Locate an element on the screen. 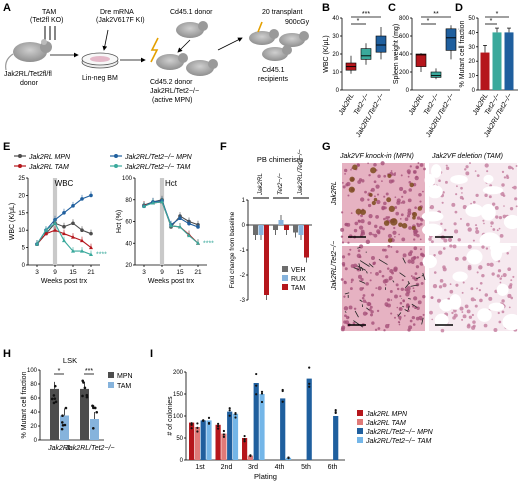 The height and width of the screenshot is (489, 520). y-tick-label: 10 is located at coordinates (471, 77).